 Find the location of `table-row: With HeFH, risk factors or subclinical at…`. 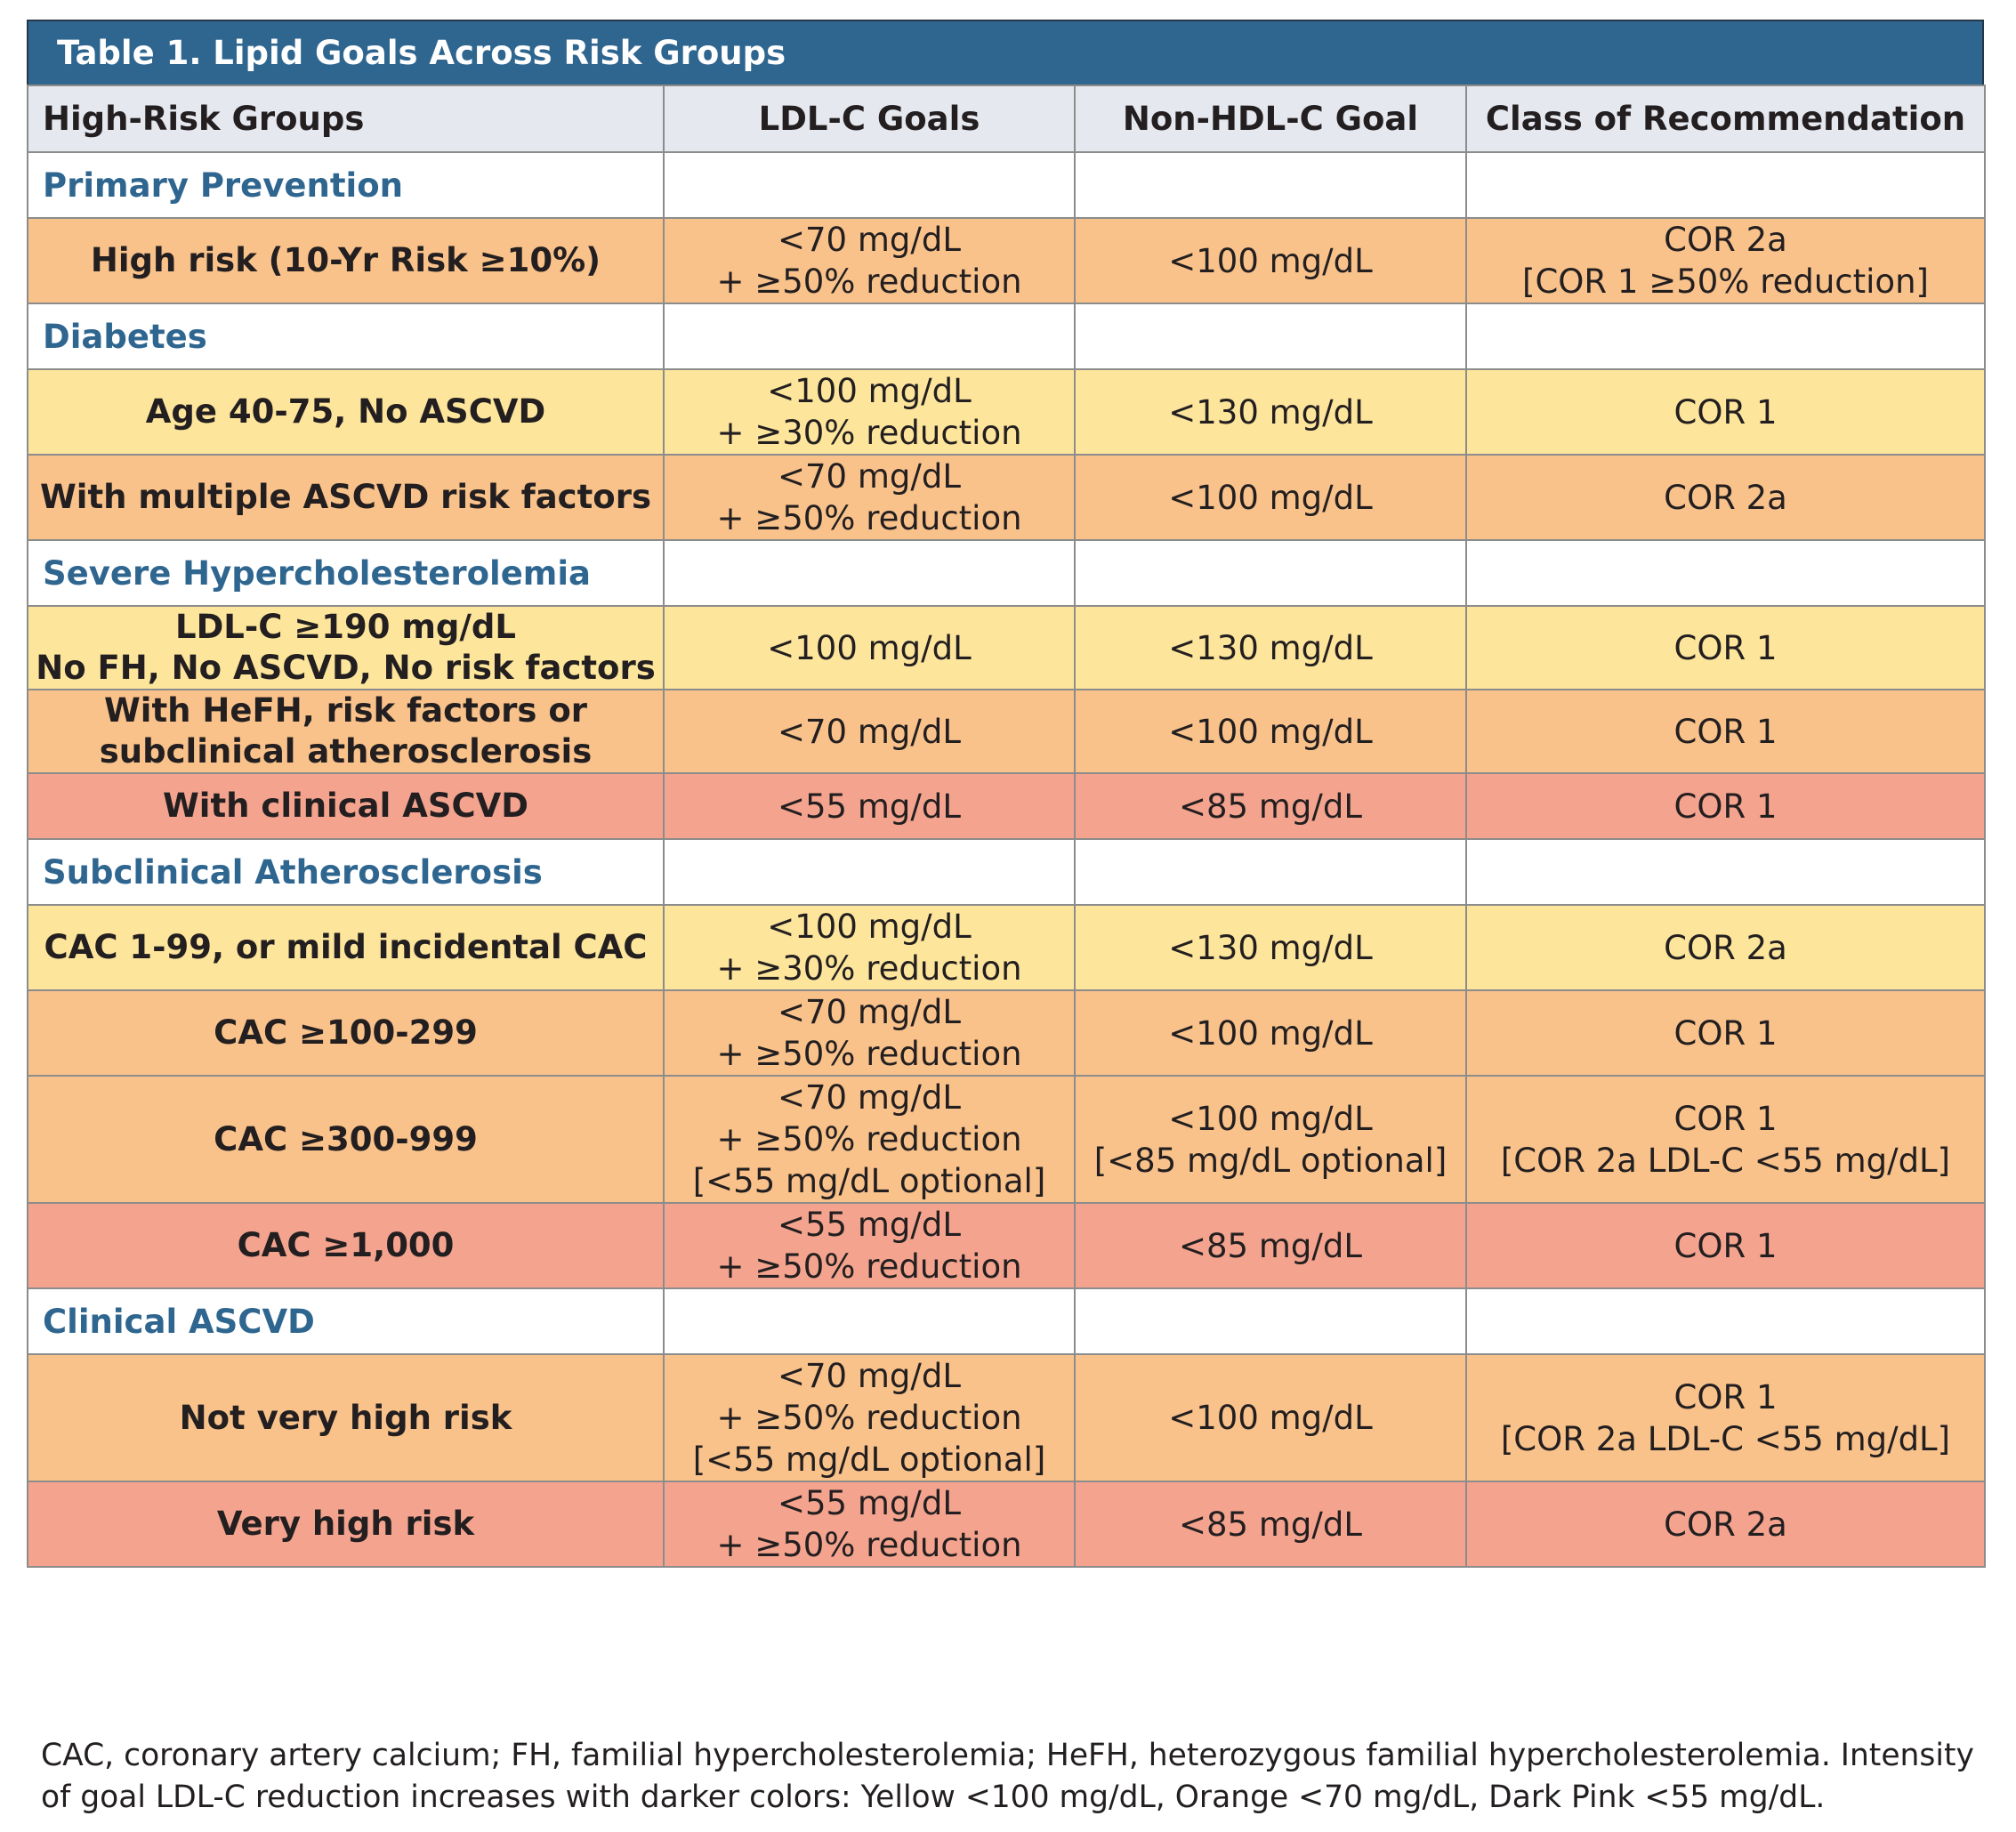

table-row: With HeFH, risk factors or subclinical at… is located at coordinates (1006, 731).